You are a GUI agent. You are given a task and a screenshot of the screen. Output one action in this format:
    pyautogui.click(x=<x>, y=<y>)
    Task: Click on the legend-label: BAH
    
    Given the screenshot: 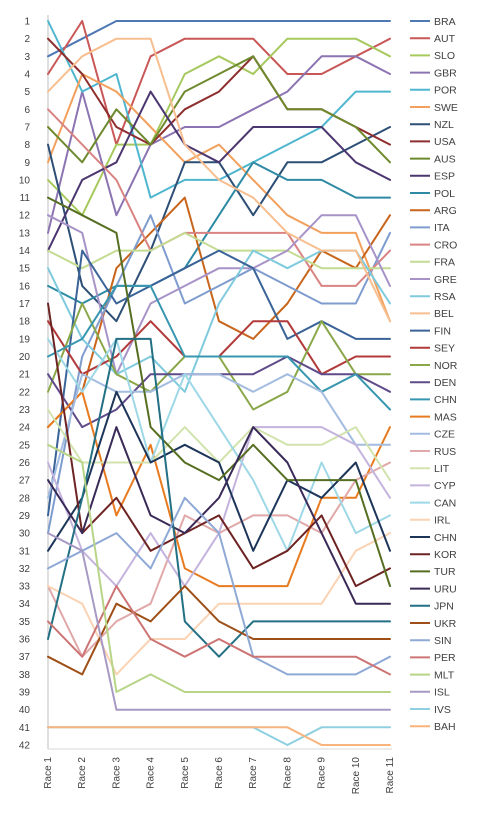 What is the action you would take?
    pyautogui.click(x=445, y=727)
    